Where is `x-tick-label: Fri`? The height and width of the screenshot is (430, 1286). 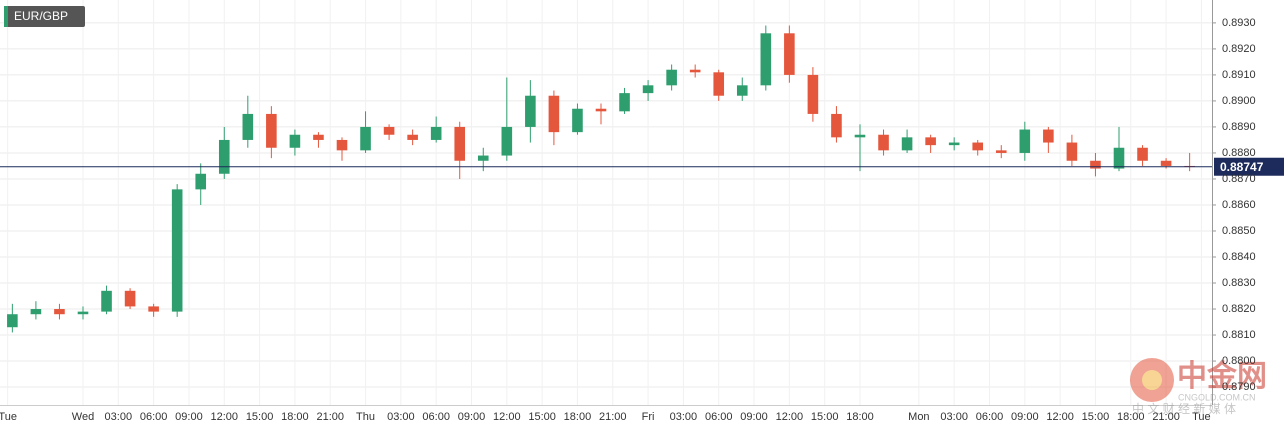
x-tick-label: Fri is located at coordinates (648, 417).